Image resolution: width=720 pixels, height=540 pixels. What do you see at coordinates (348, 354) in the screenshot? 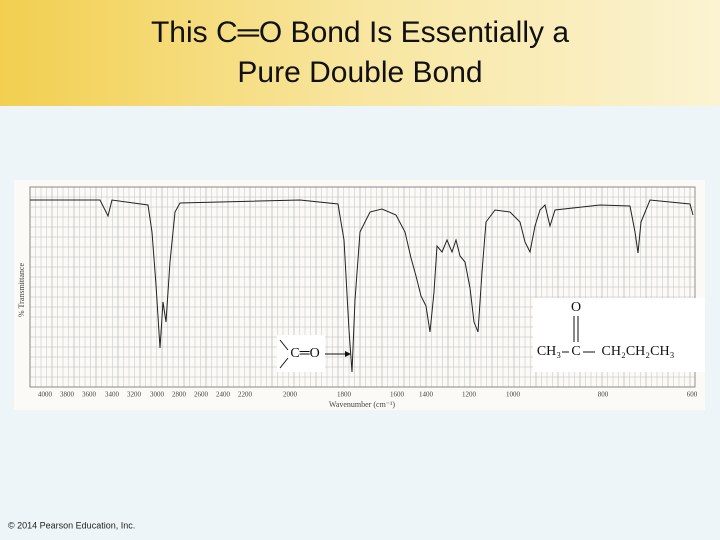
I see `arrow-head` at bounding box center [348, 354].